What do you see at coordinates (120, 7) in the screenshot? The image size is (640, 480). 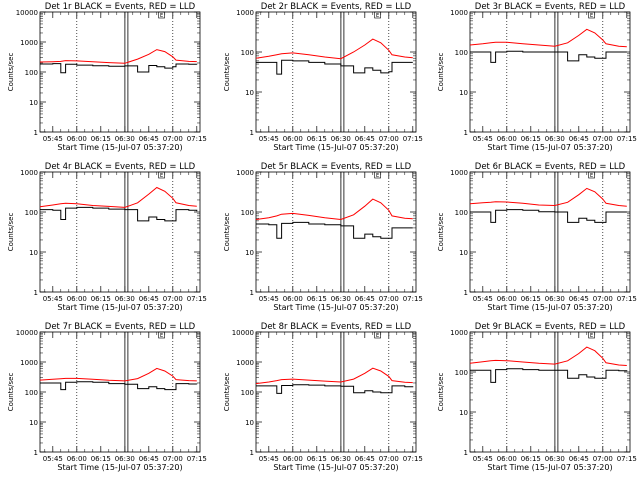 I see `chart-title: Det 1r BLACK = Events, RED = LLD` at bounding box center [120, 7].